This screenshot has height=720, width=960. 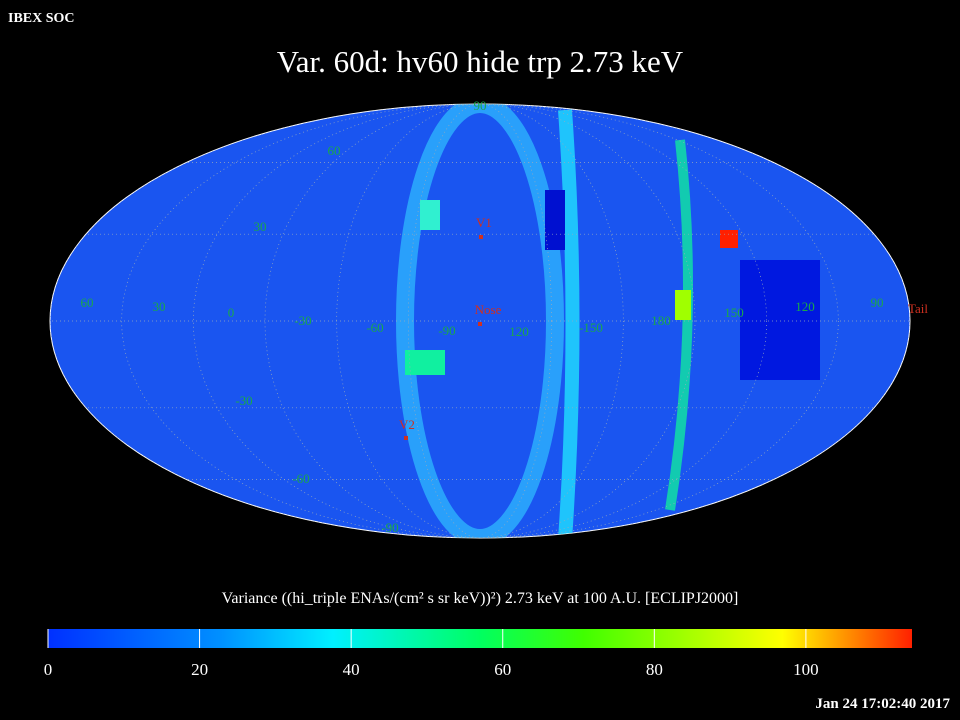 What do you see at coordinates (374, 327) in the screenshot?
I see `longitude-label: -60` at bounding box center [374, 327].